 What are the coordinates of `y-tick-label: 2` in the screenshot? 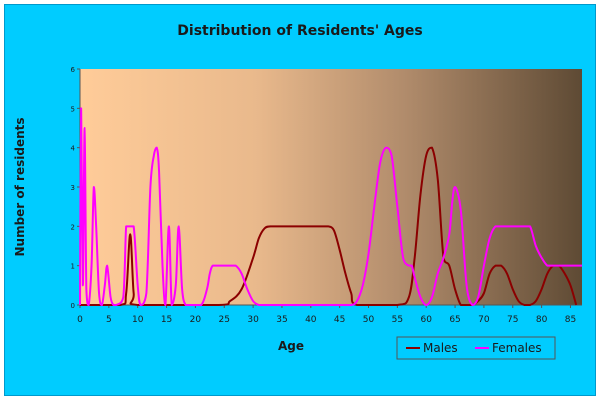 It's located at (73, 227).